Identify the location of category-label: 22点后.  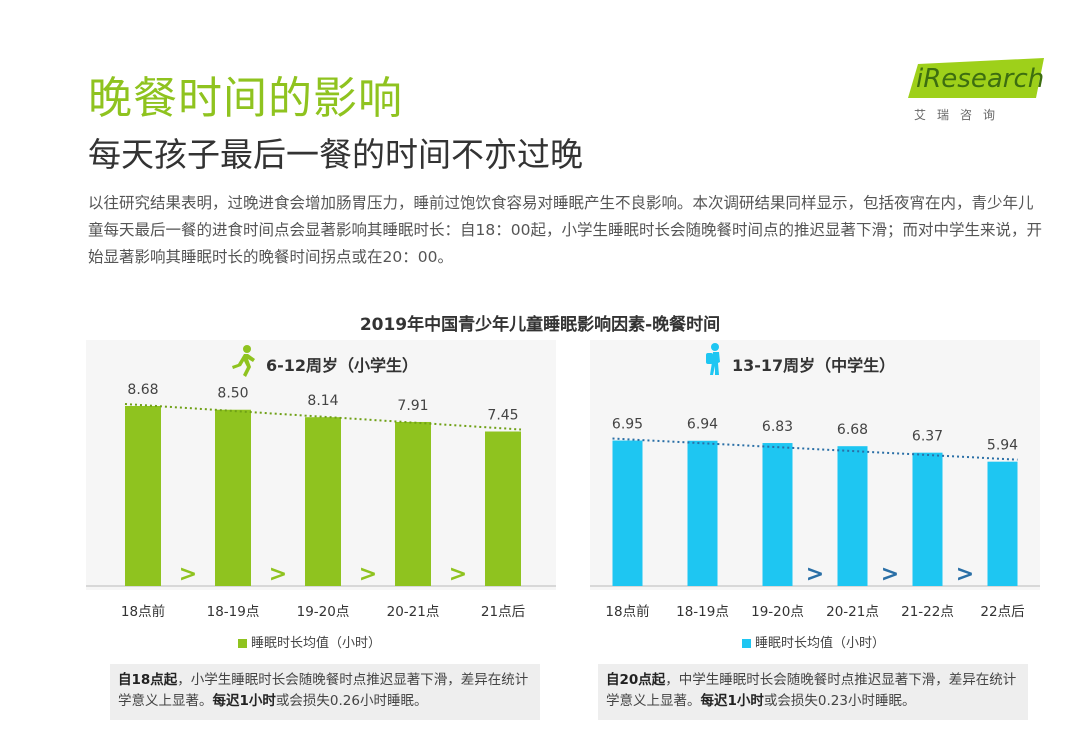
(1002, 612).